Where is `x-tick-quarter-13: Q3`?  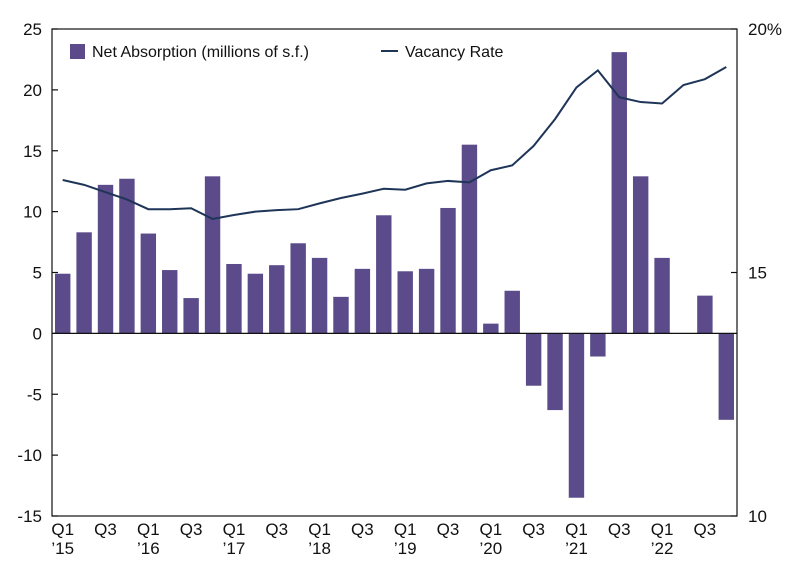
x-tick-quarter-13: Q3 is located at coordinates (619, 529).